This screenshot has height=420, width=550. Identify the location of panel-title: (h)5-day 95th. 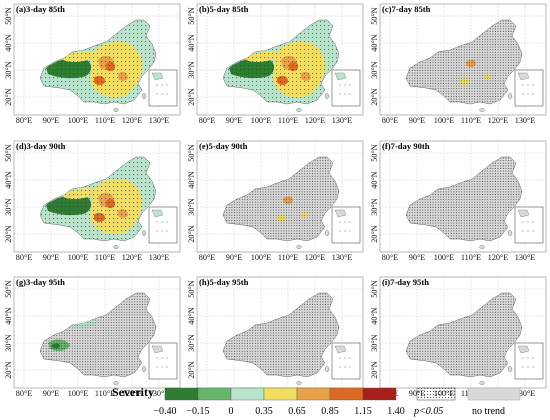
(224, 282).